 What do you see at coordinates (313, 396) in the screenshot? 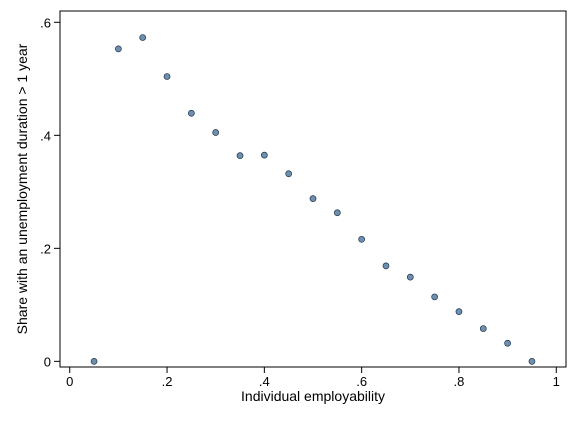
I see `x-axis-title: Individual employability` at bounding box center [313, 396].